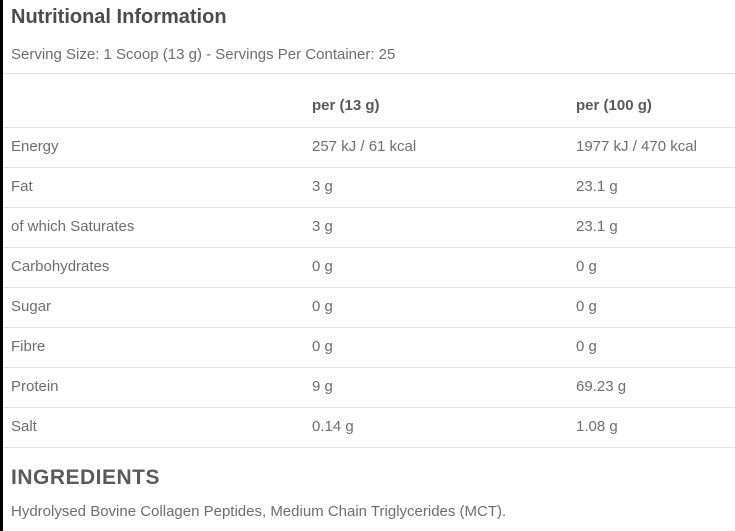 Image resolution: width=735 pixels, height=531 pixels. Describe the element at coordinates (157, 267) in the screenshot. I see `row-label: Carbohydrates` at that location.